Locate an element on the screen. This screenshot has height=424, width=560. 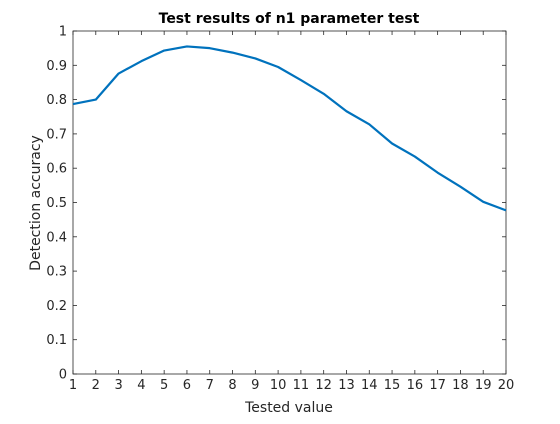
y-axis-label: Detection accuracy is located at coordinates (36, 203).